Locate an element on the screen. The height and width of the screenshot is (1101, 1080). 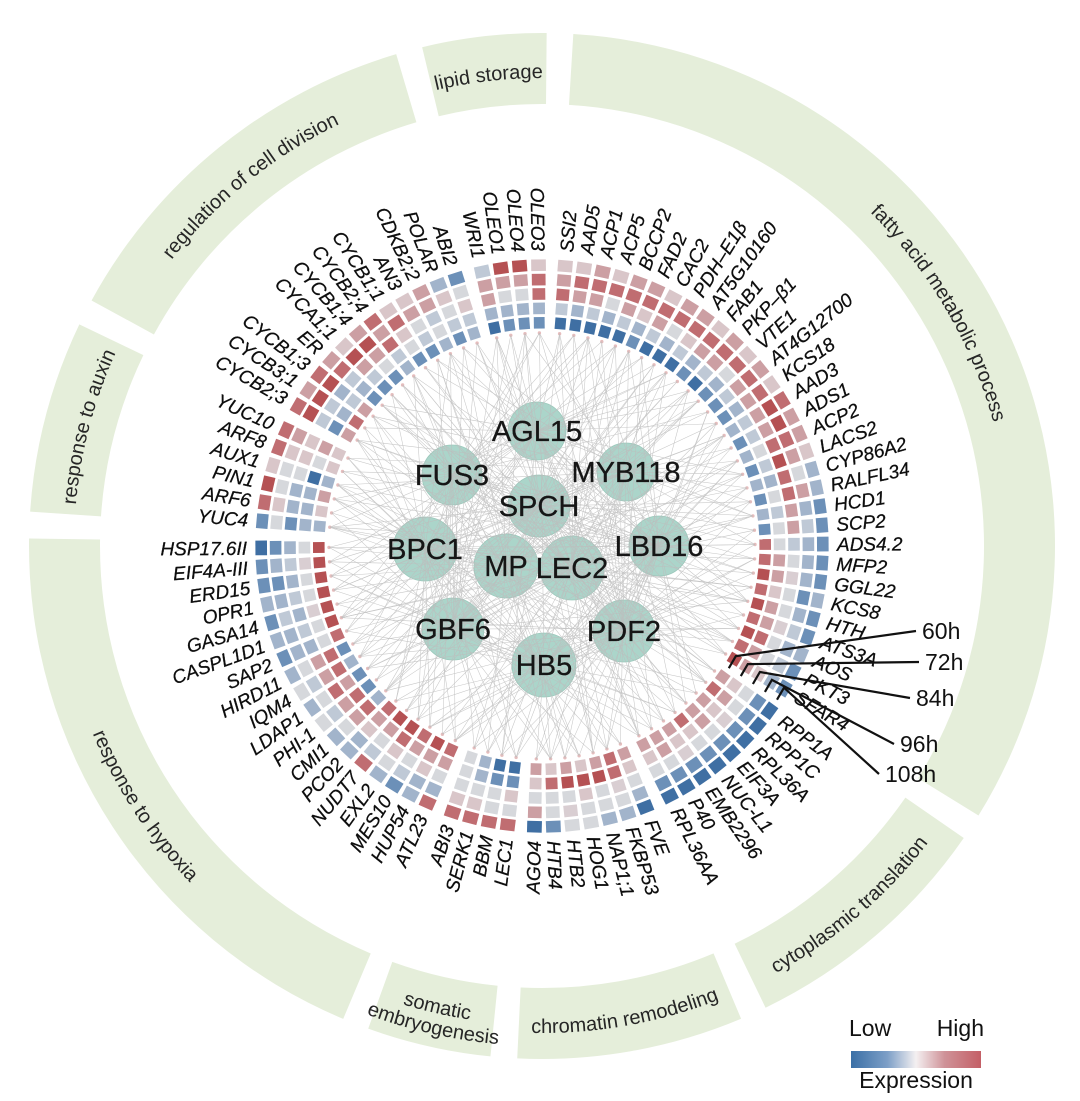
svg-text: FUS3 is located at coordinates (452, 476).